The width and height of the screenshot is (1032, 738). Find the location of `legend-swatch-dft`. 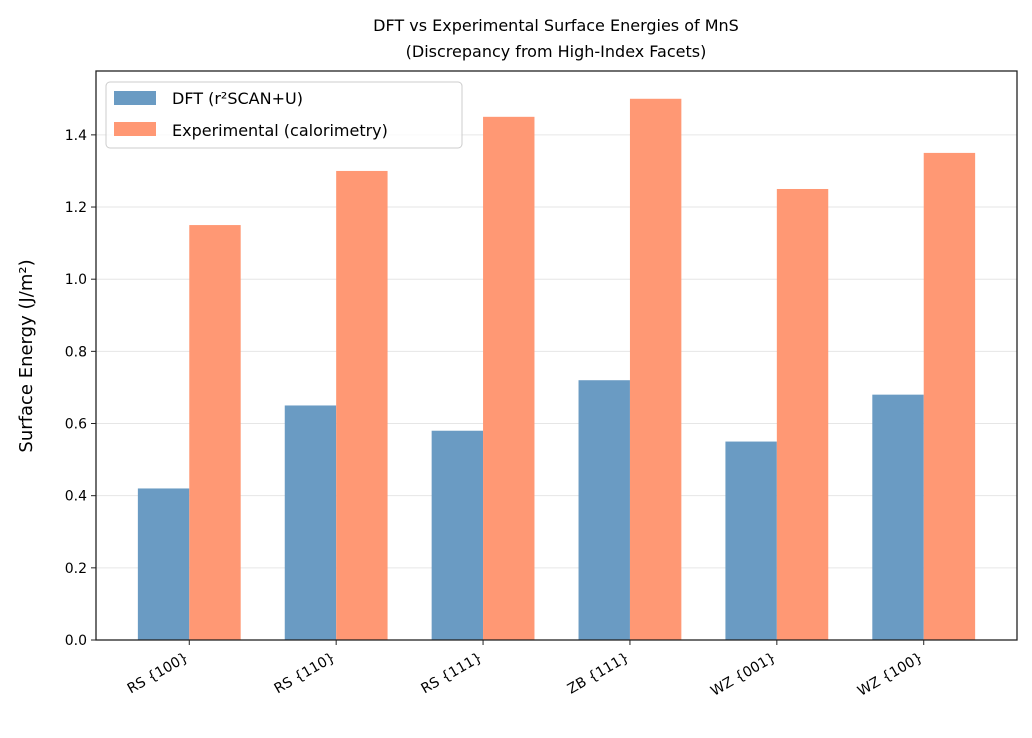

legend-swatch-dft is located at coordinates (135, 98).